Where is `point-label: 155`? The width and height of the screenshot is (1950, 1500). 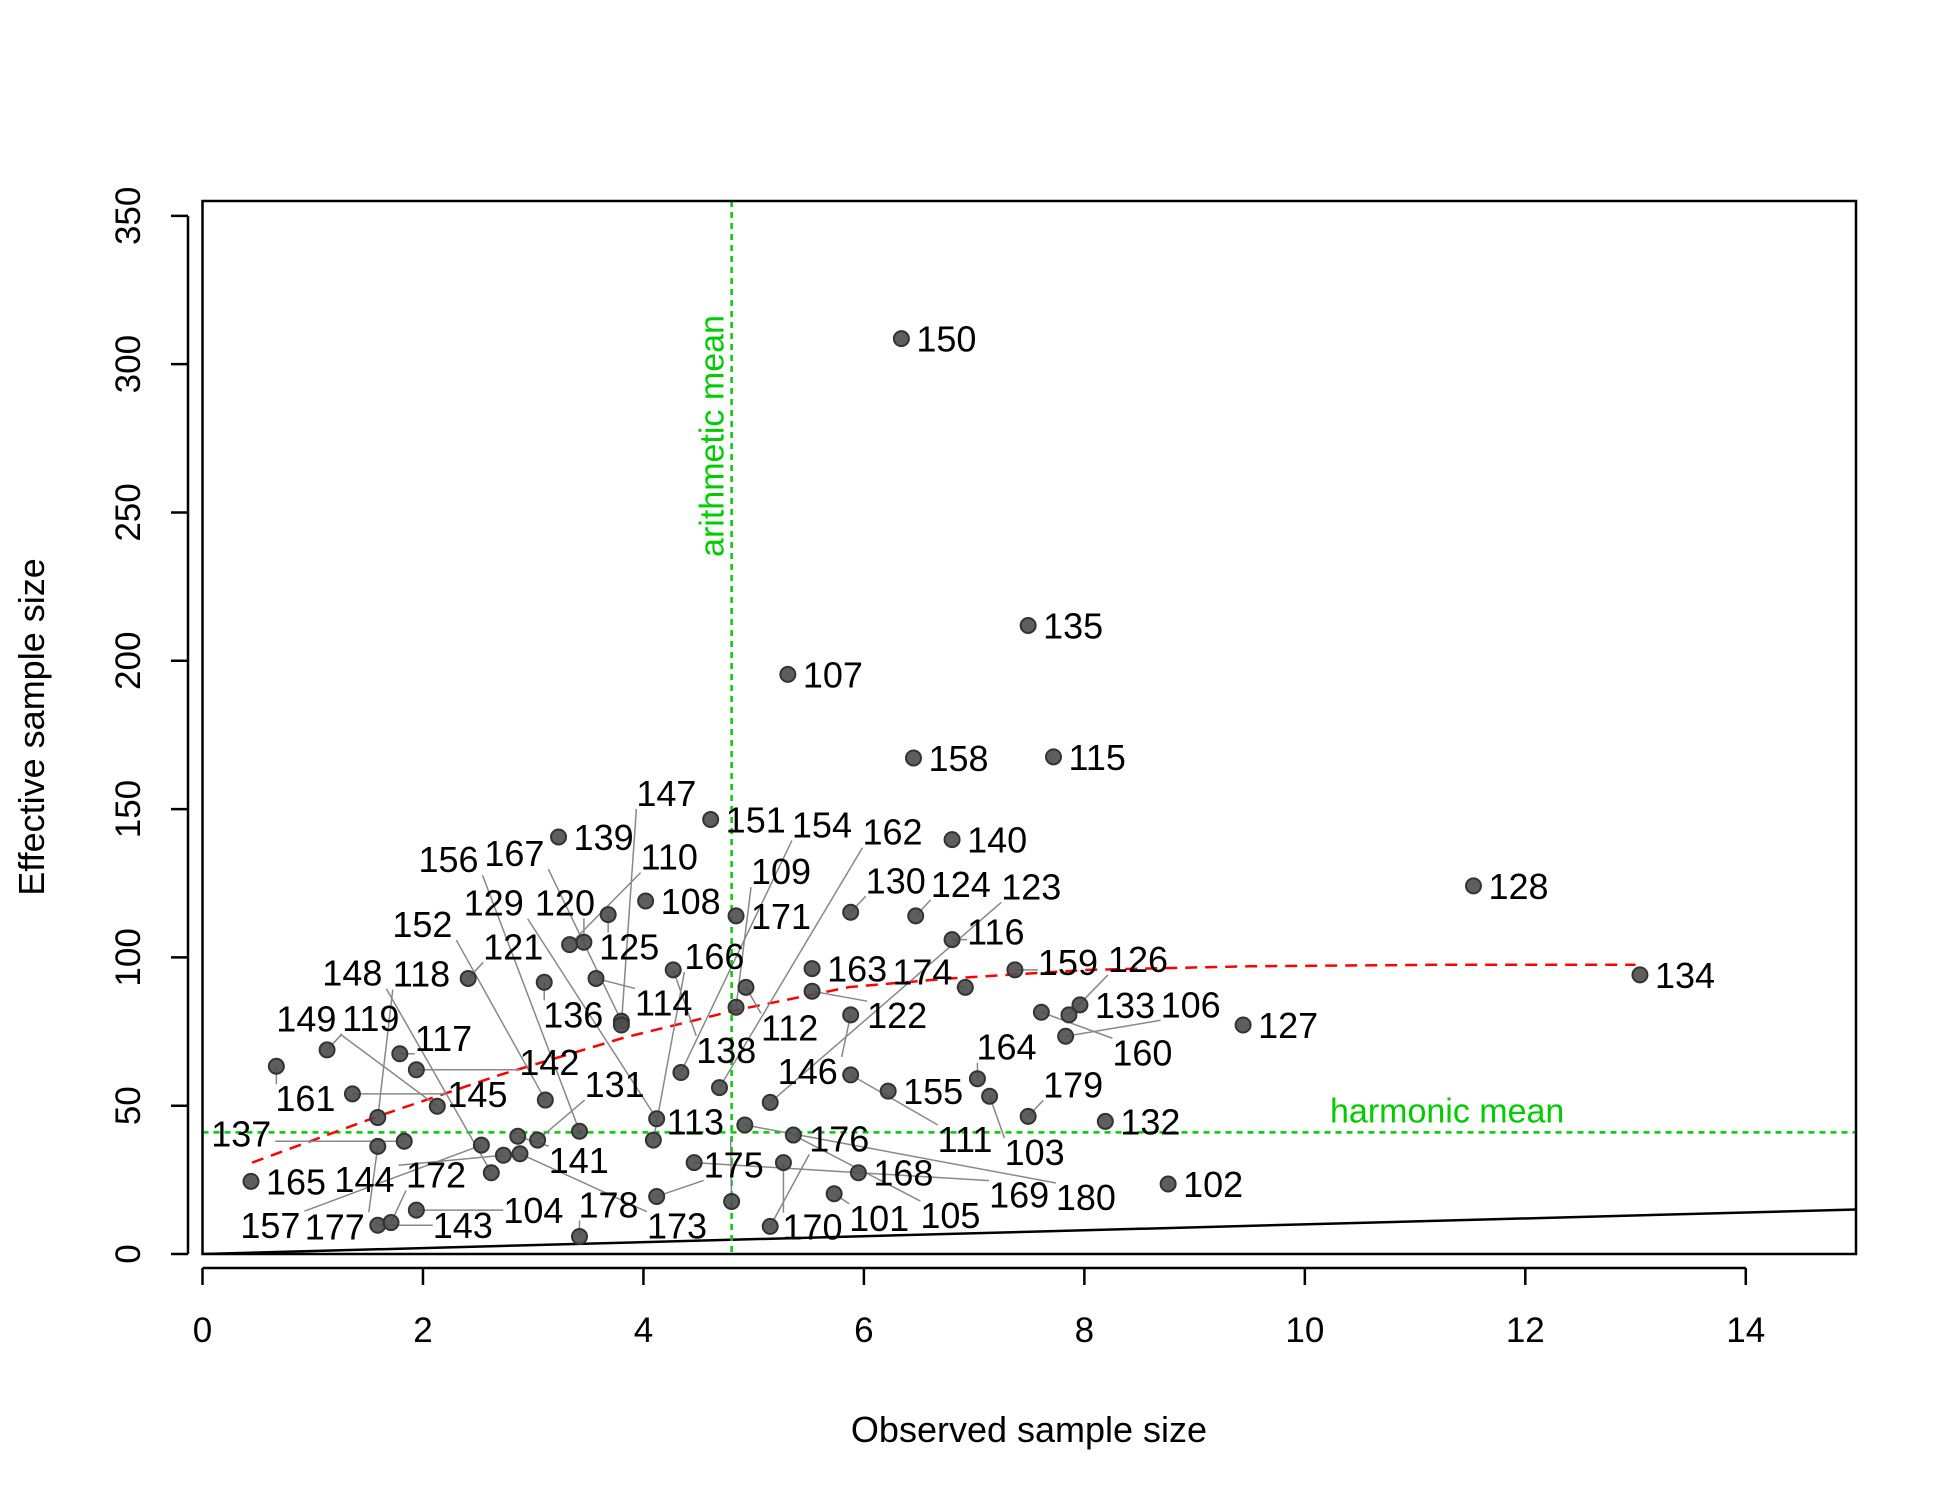
point-label: 155 is located at coordinates (933, 1091).